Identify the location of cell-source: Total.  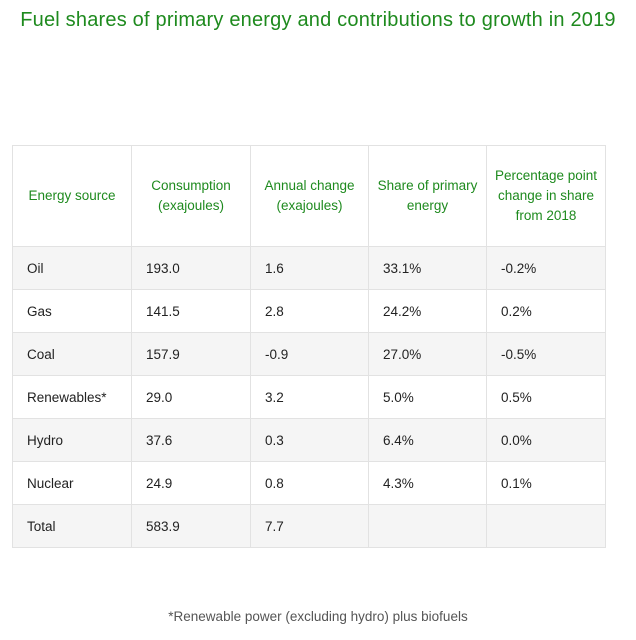
(72, 526).